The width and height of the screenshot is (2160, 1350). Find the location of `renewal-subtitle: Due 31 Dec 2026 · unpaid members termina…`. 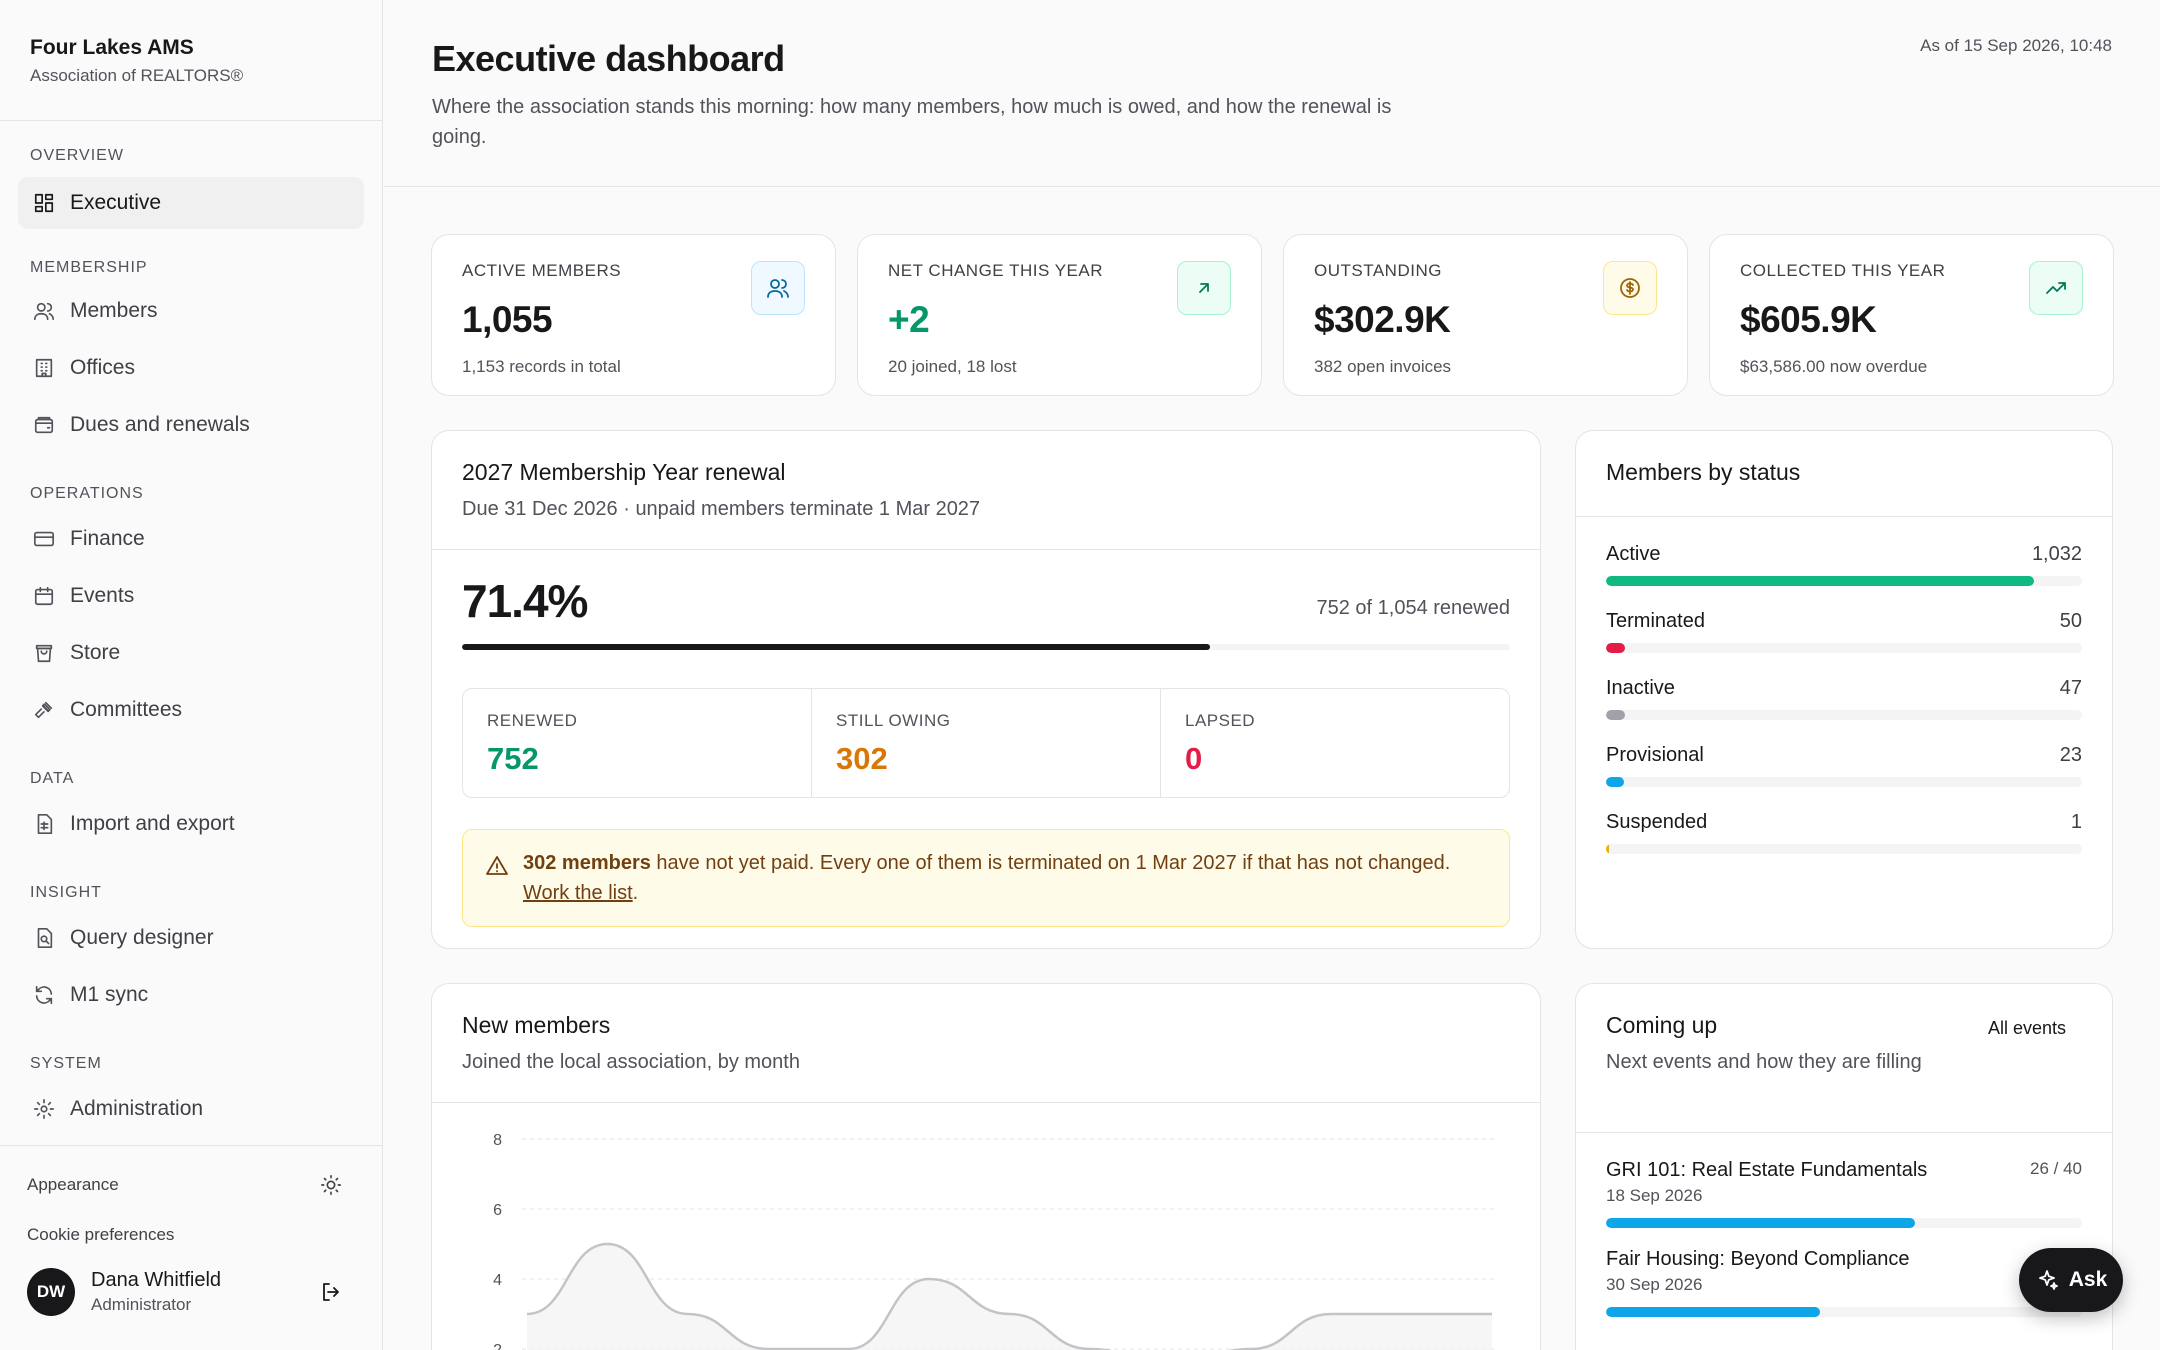

renewal-subtitle: Due 31 Dec 2026 · unpaid members termina… is located at coordinates (721, 509).